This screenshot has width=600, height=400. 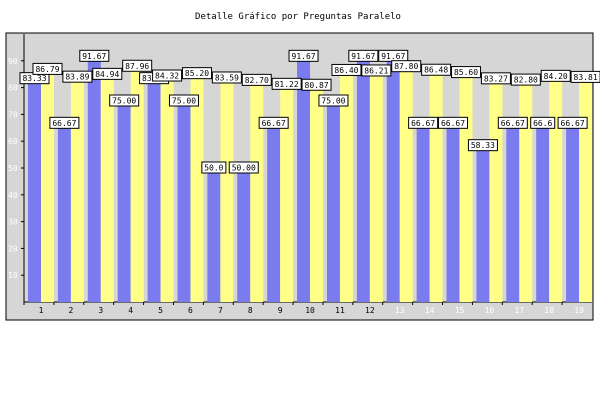 What do you see at coordinates (183, 100) in the screenshot?
I see `value-label: 75.00` at bounding box center [183, 100].